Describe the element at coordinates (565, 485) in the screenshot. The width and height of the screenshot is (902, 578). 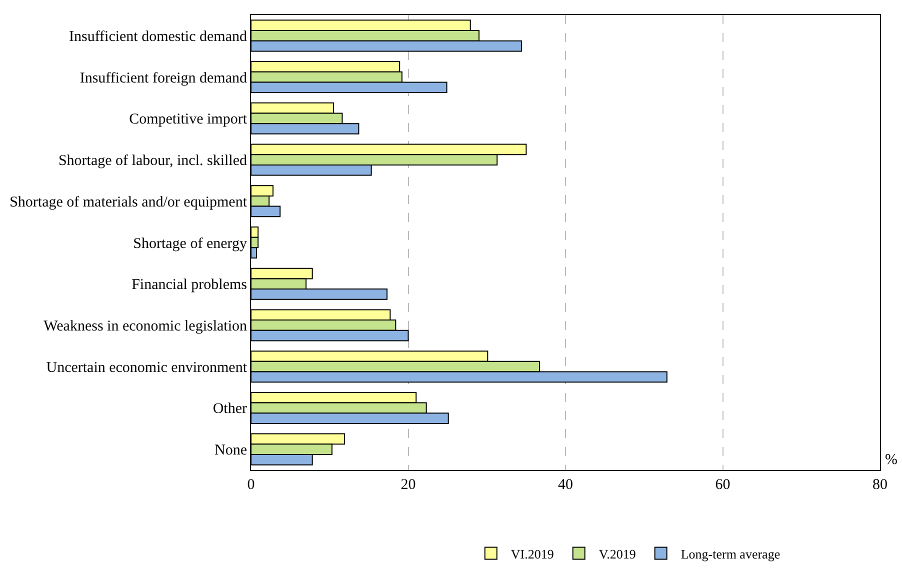
I see `x-tick-label: 40` at that location.